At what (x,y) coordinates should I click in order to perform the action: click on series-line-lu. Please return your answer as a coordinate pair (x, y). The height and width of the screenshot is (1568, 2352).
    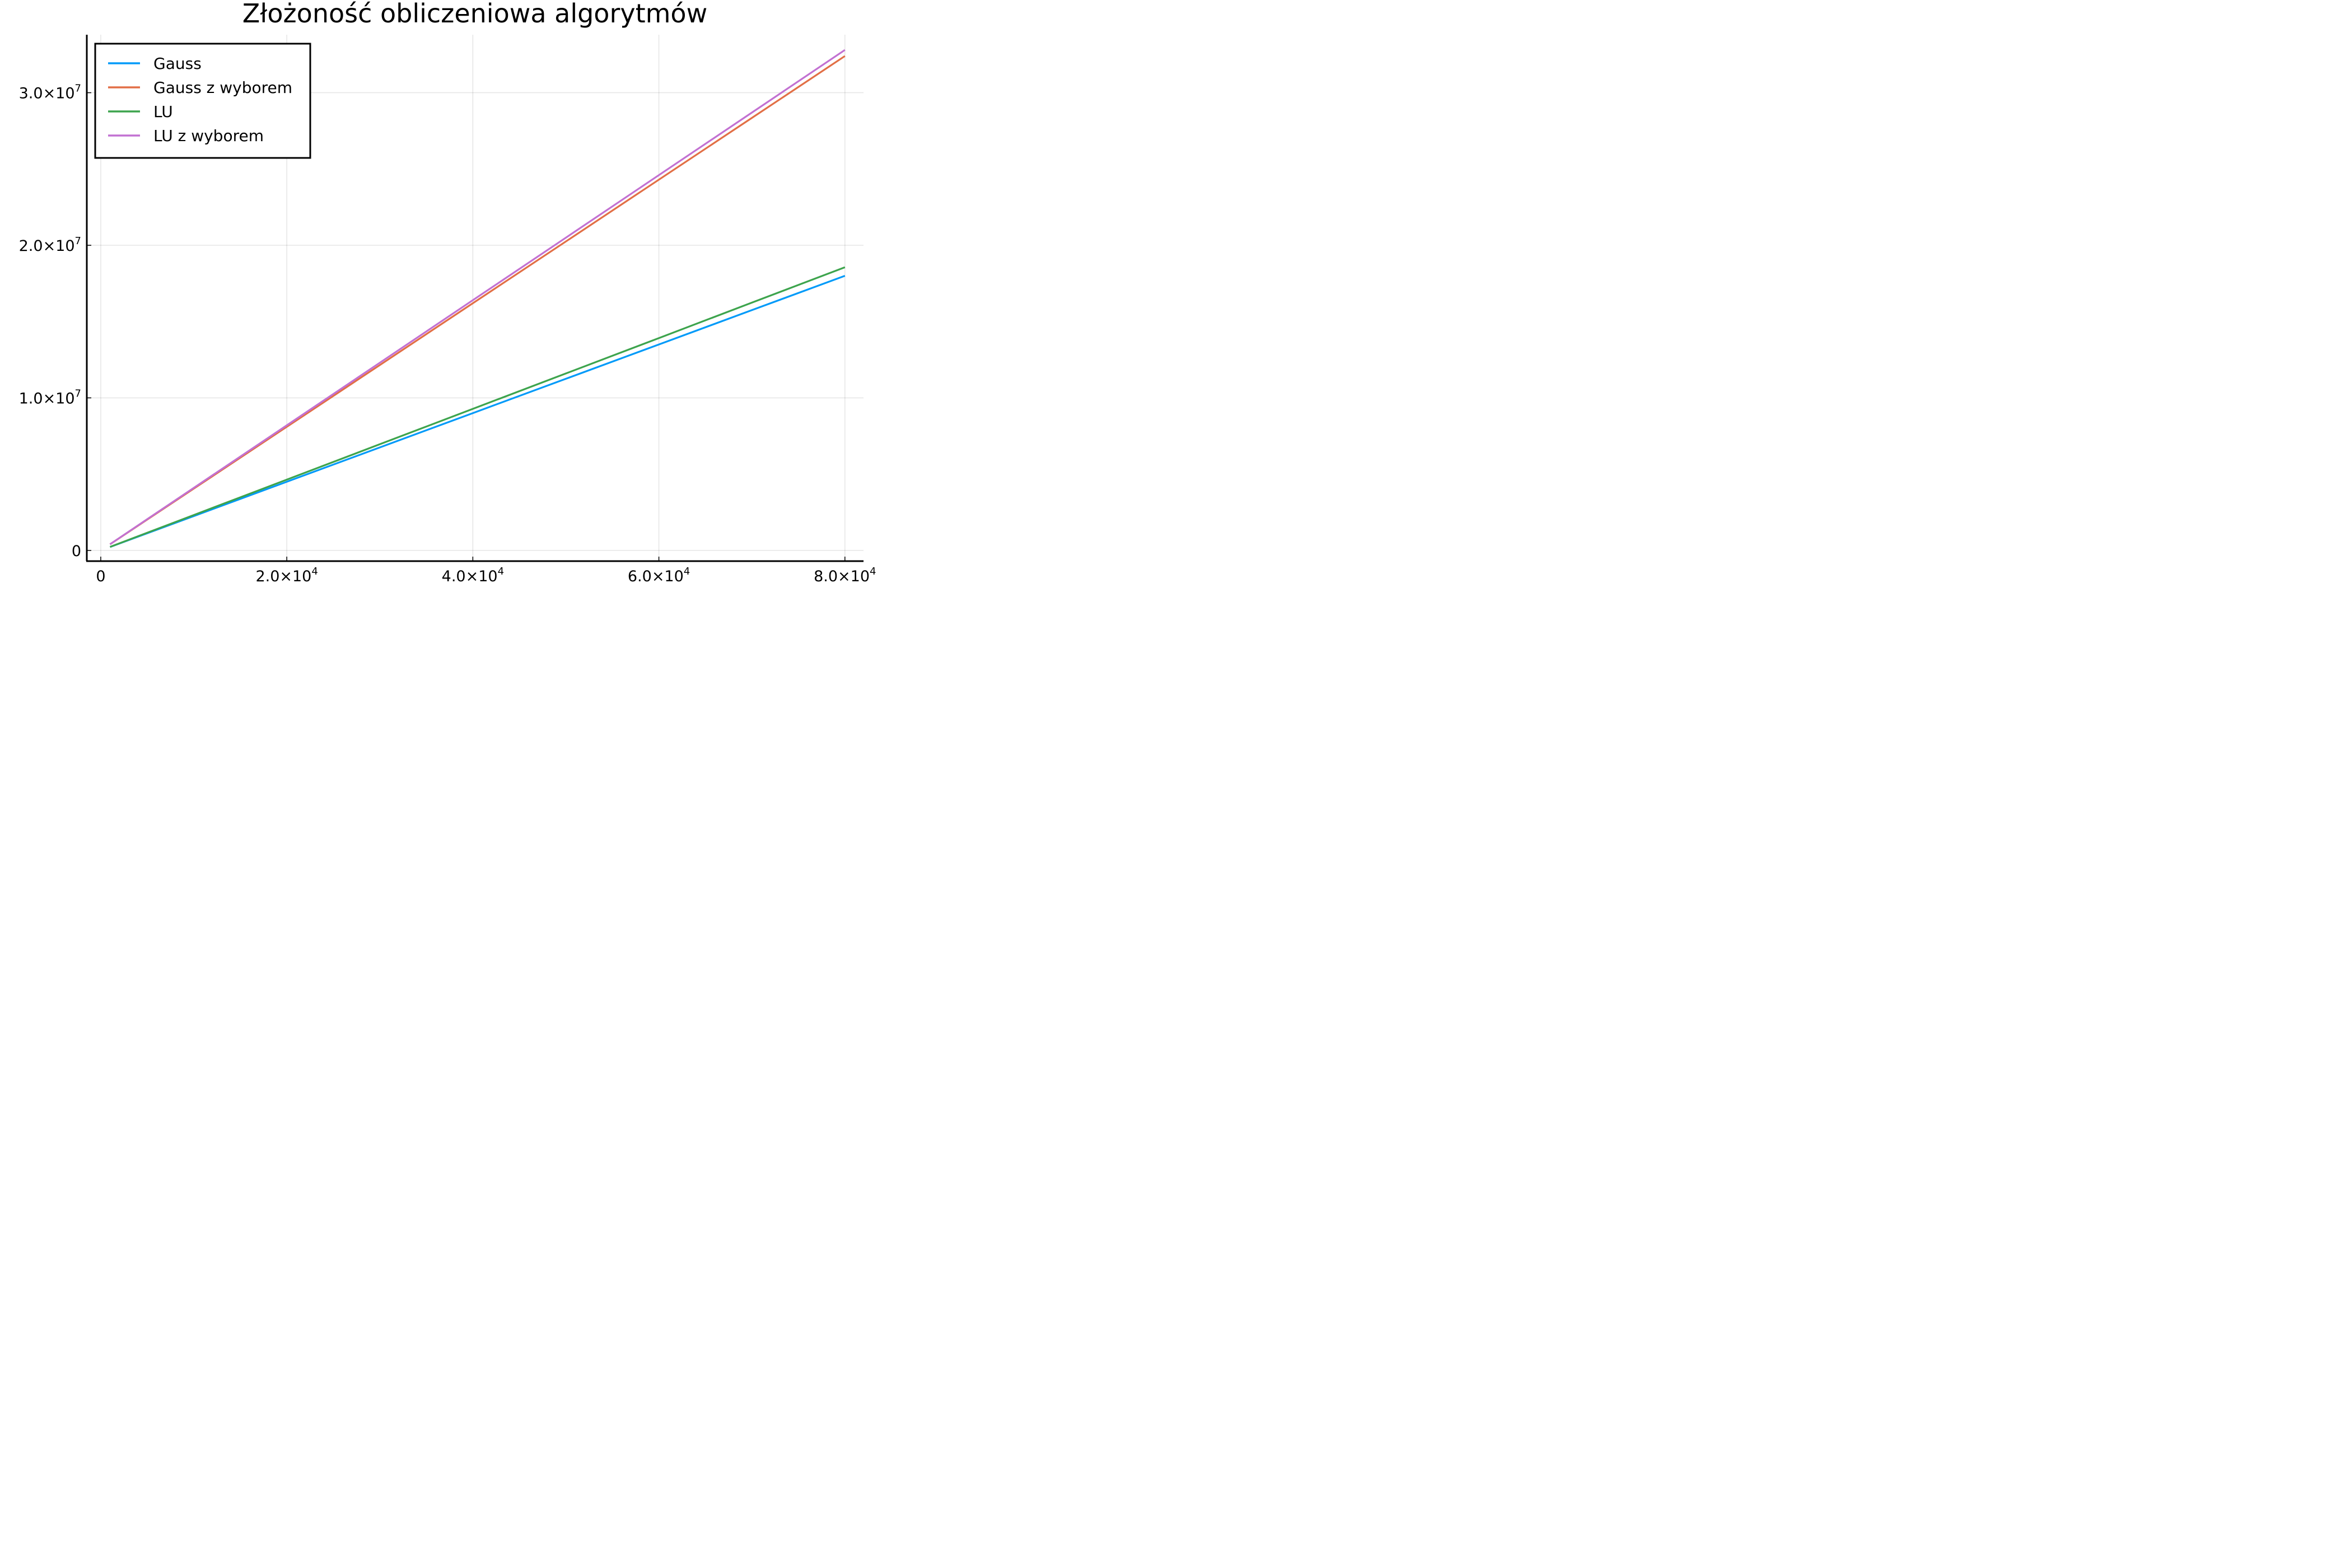
    Looking at the image, I should click on (478, 407).